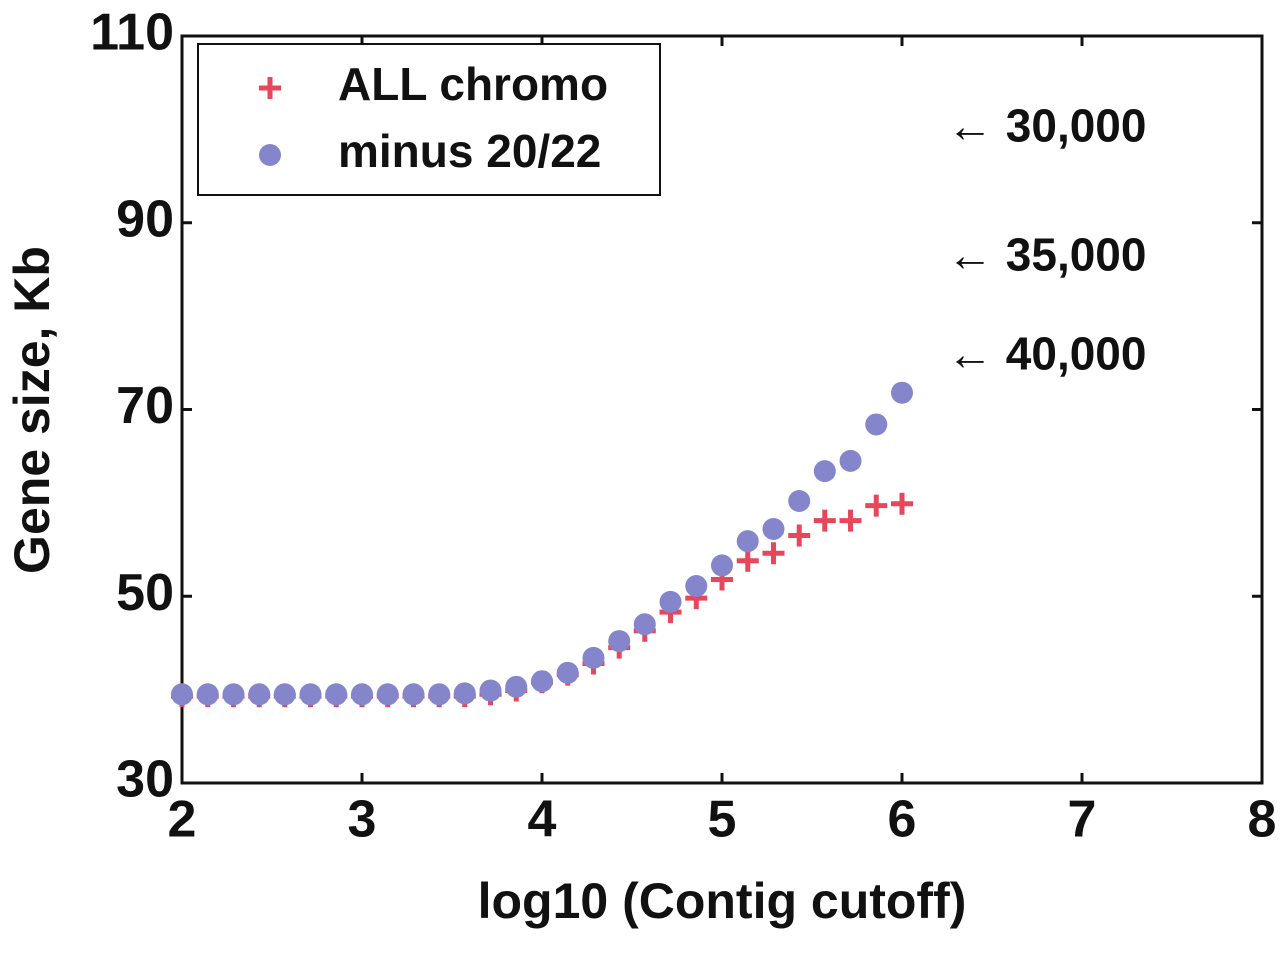 This screenshot has width=1280, height=953. Describe the element at coordinates (722, 901) in the screenshot. I see `x-axis-label: log10 (Contig cutoff)` at that location.